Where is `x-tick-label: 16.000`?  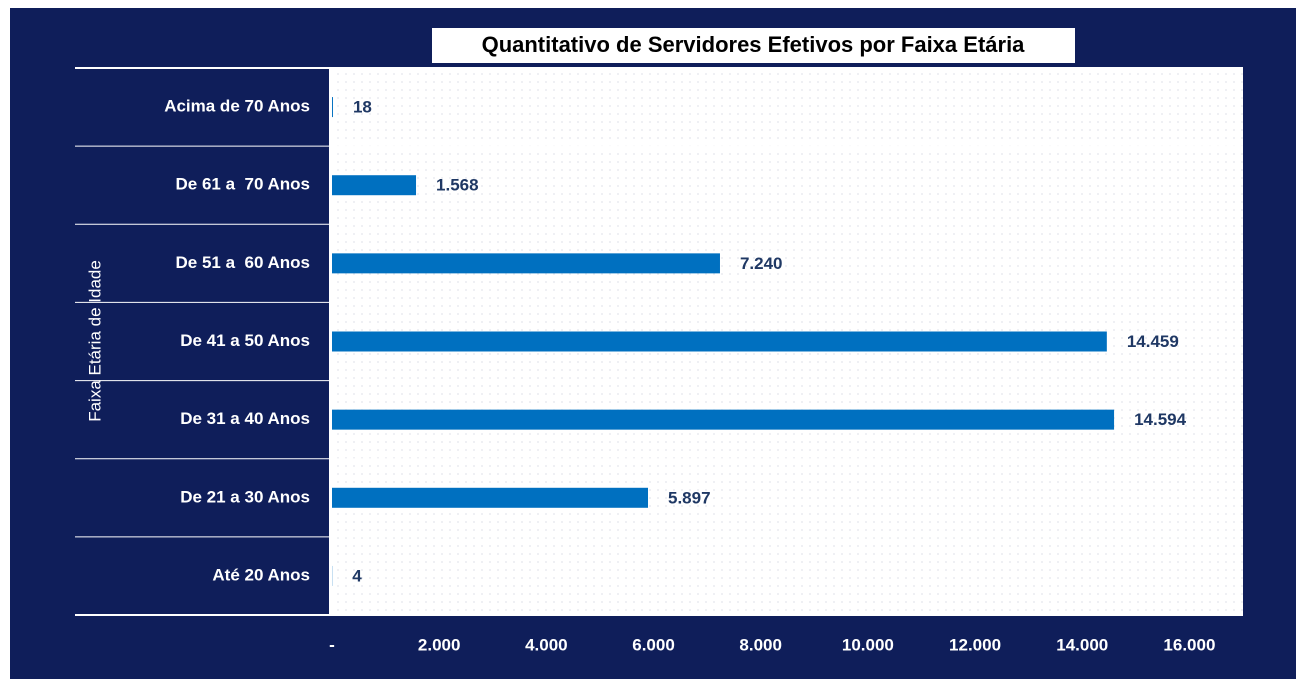
x-tick-label: 16.000 is located at coordinates (1189, 644).